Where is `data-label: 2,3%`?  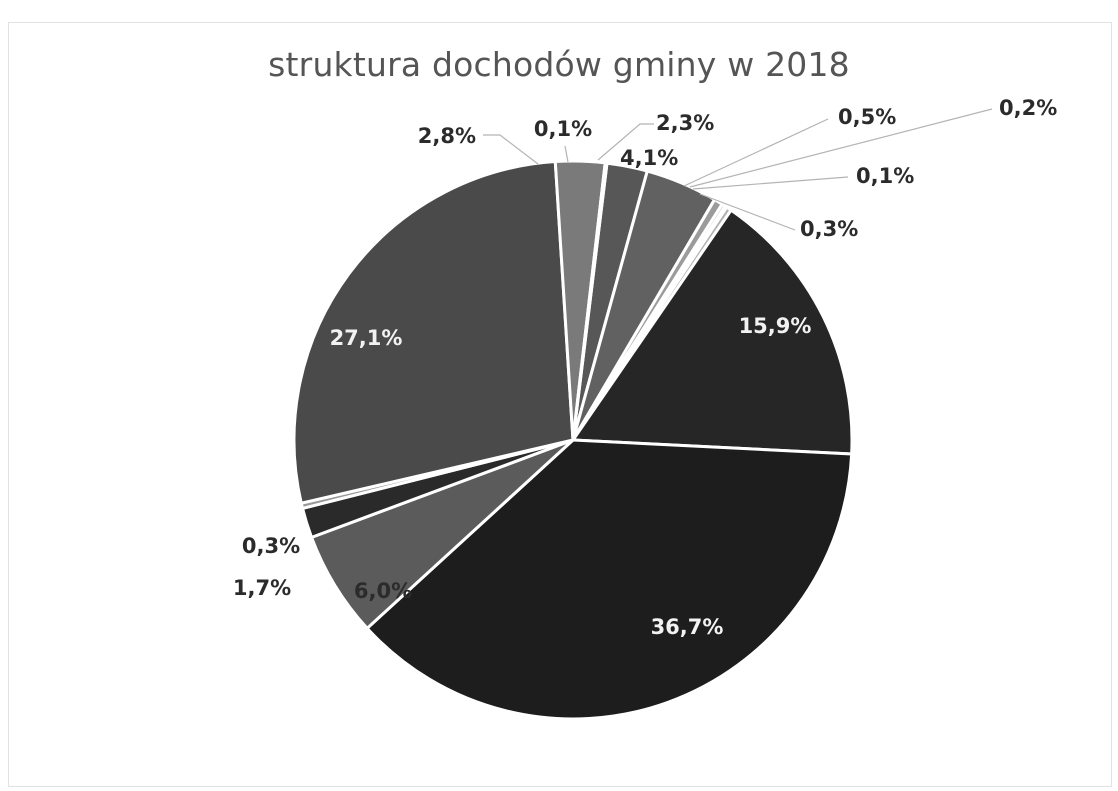 data-label: 2,3% is located at coordinates (685, 123).